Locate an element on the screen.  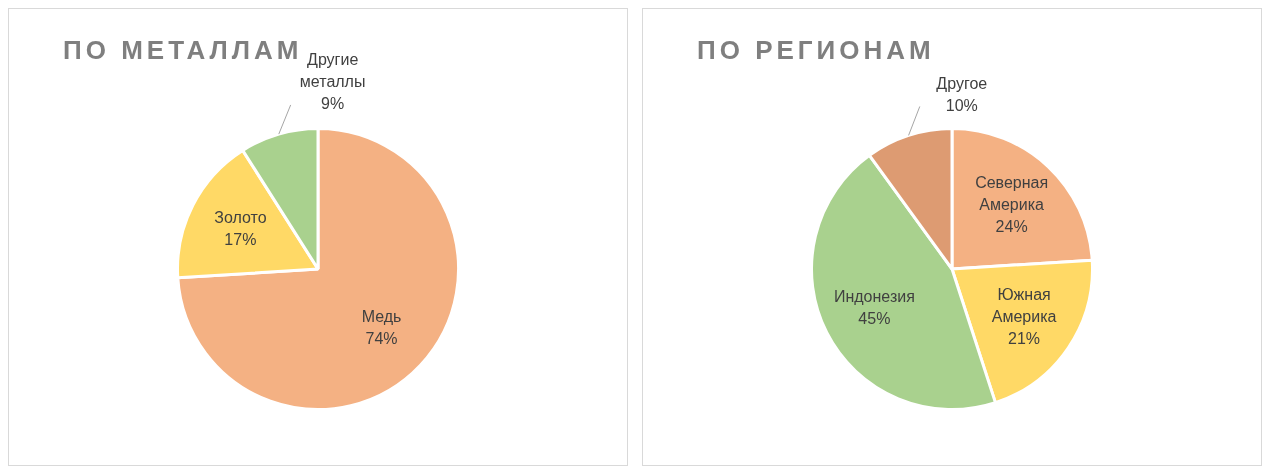
chart-title: ПО РЕГИОНАМ is located at coordinates (816, 50).